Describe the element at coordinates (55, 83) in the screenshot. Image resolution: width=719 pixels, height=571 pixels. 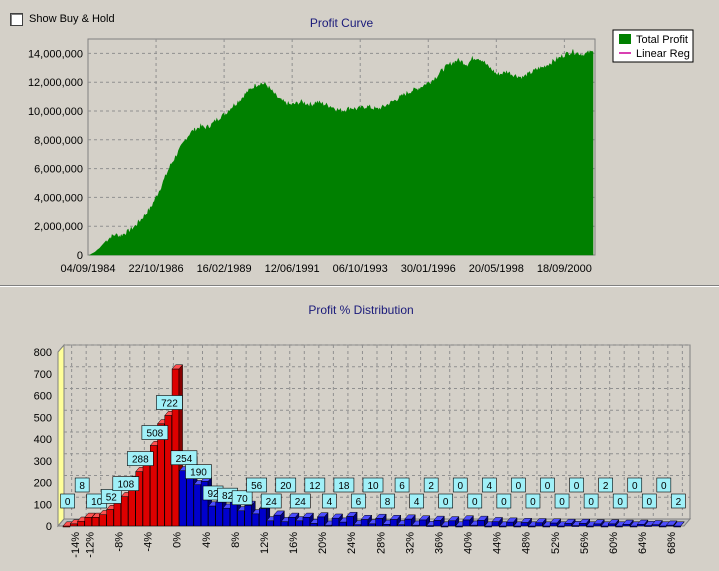
I see `y-tick-label: 12,000,000` at that location.